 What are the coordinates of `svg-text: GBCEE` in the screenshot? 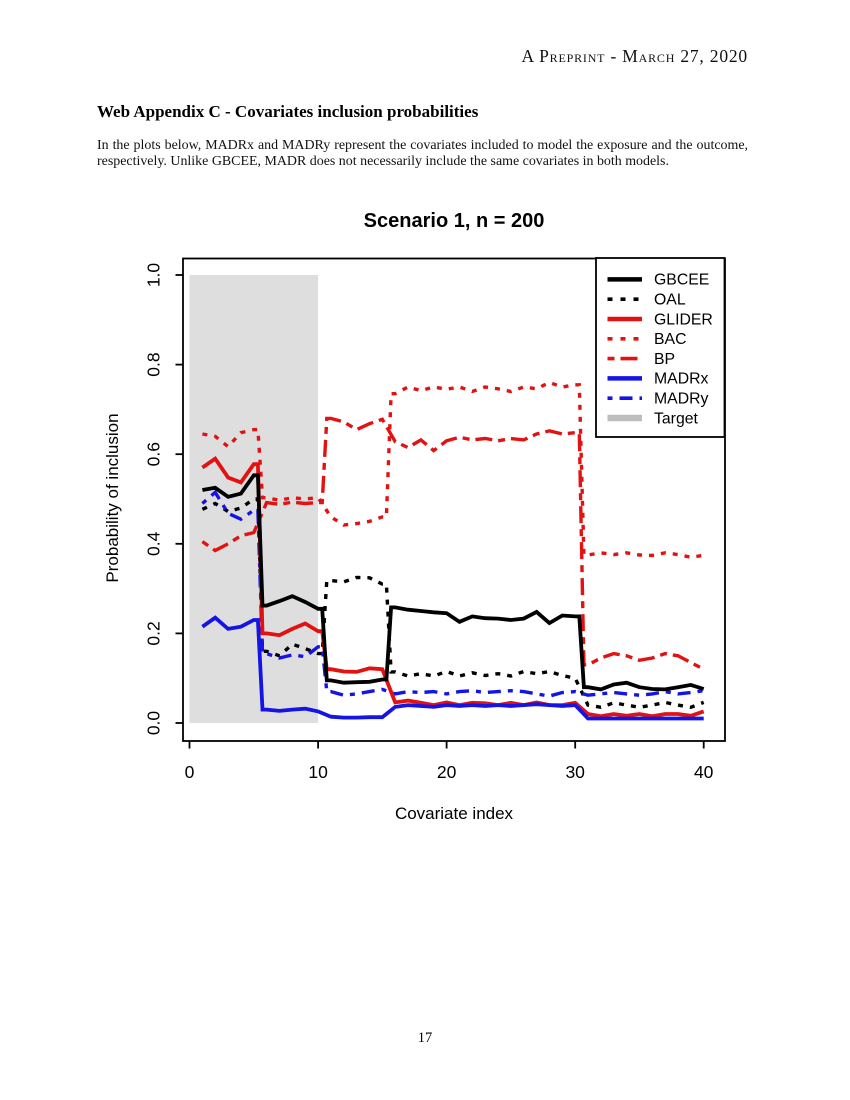 It's located at (681, 280).